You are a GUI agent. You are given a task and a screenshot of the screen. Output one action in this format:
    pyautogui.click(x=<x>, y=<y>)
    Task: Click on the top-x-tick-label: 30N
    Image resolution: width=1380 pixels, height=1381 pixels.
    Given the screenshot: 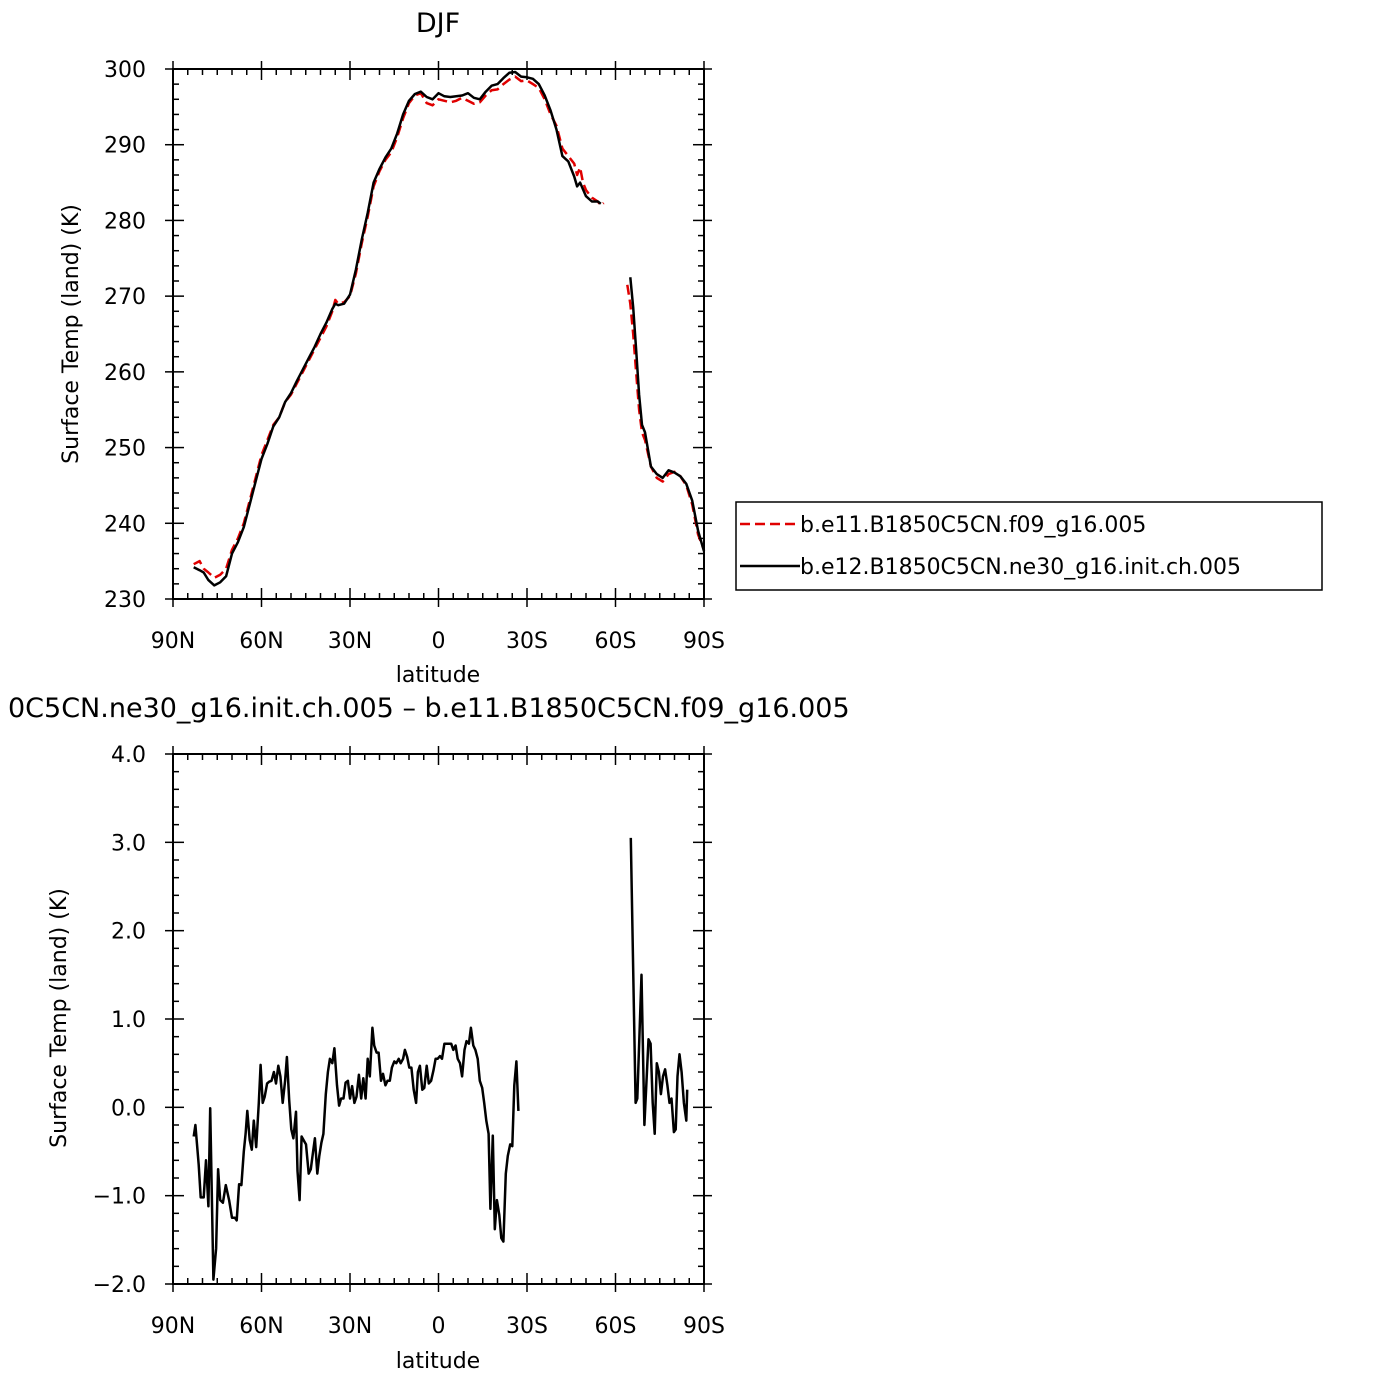 What is the action you would take?
    pyautogui.click(x=350, y=641)
    